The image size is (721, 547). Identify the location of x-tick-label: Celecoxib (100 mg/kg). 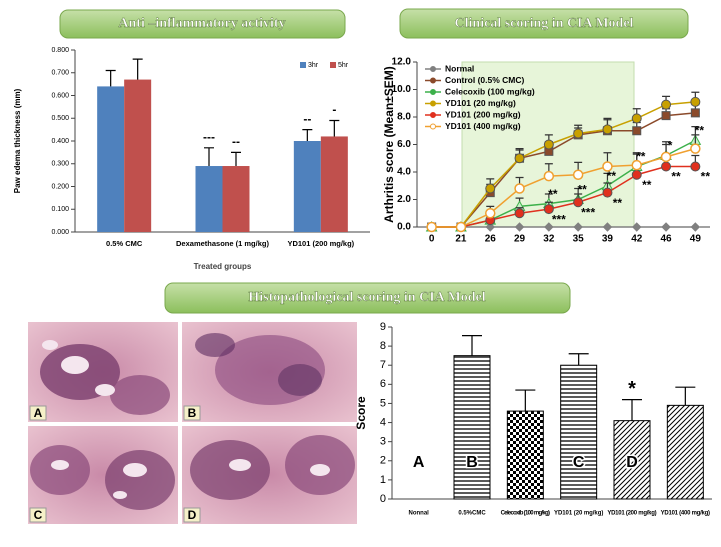
(525, 514).